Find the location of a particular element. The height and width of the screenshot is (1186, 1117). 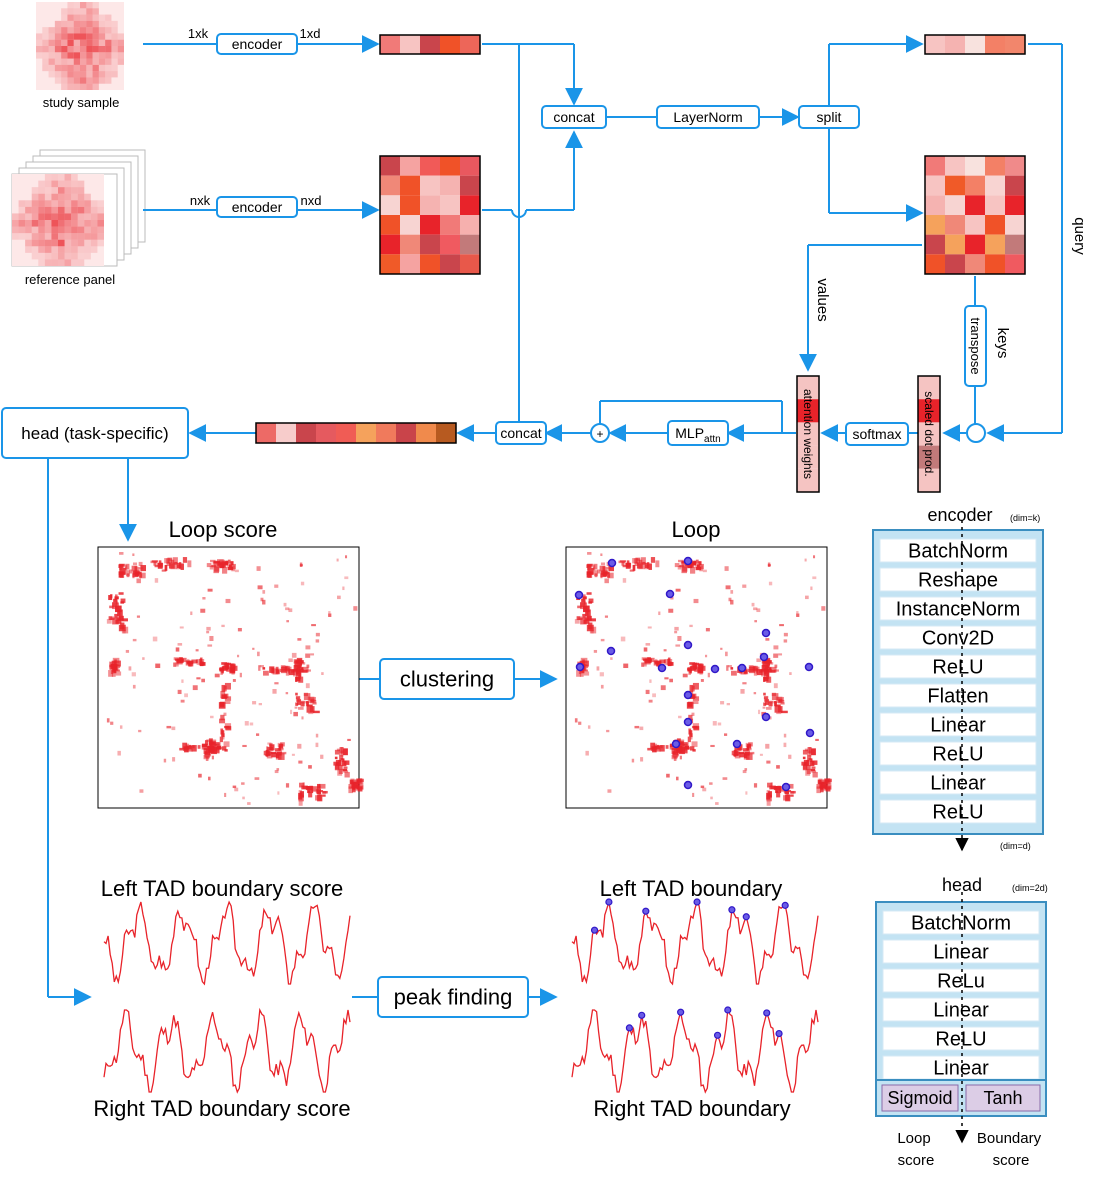

concat-block-label: concat is located at coordinates (573, 117).